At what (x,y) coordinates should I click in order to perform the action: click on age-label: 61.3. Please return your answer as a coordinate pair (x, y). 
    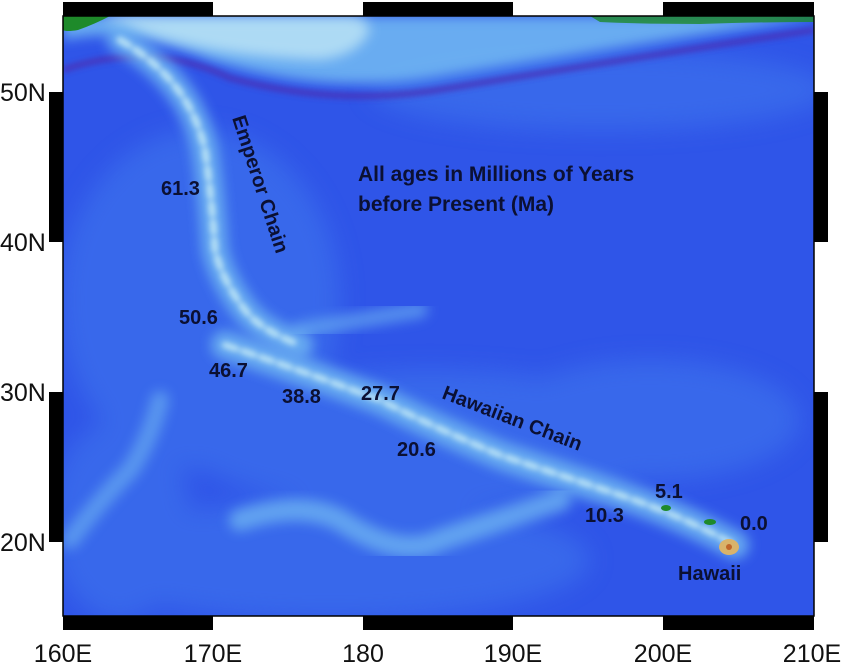
    Looking at the image, I should click on (180, 189).